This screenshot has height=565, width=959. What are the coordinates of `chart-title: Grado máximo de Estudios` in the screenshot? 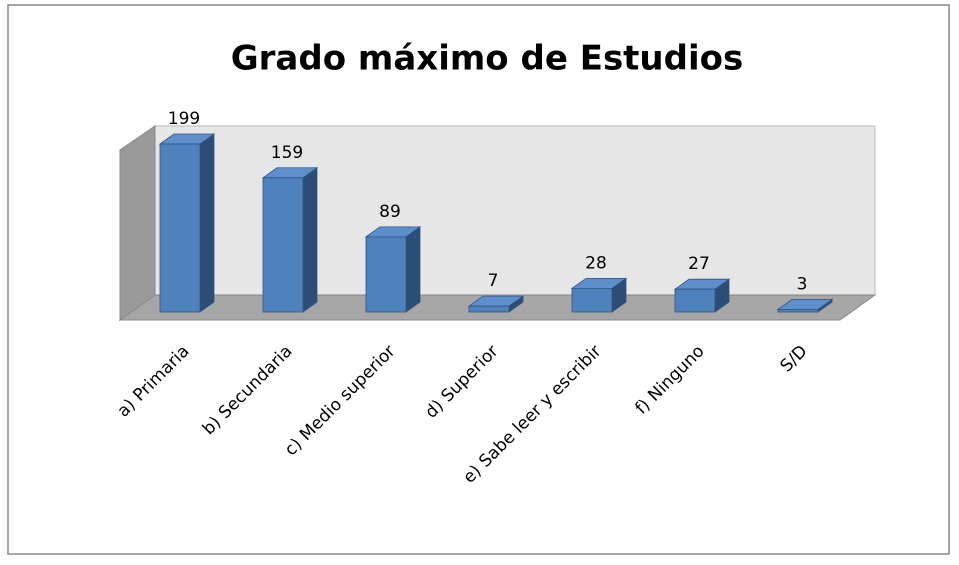 It's located at (487, 59).